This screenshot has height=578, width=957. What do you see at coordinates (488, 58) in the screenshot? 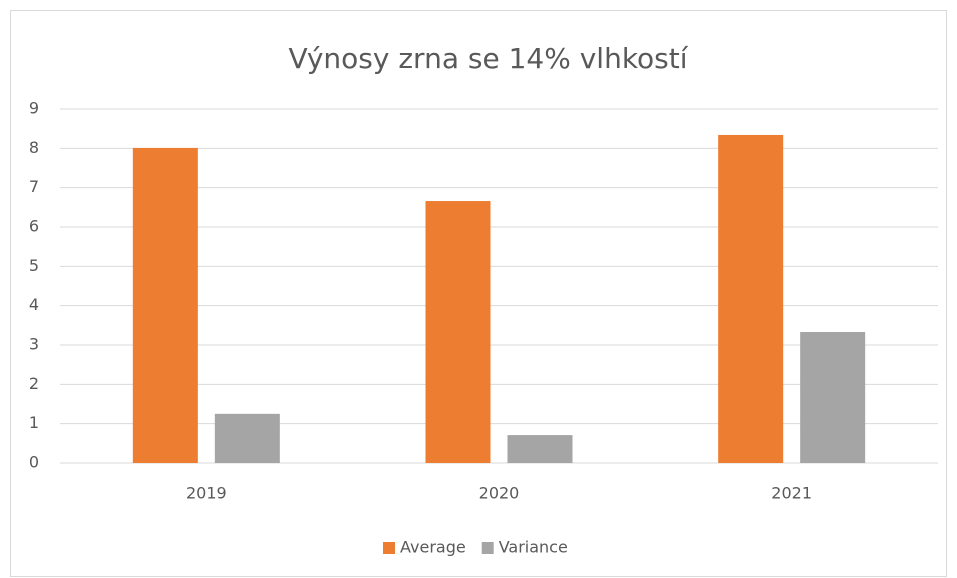
I see `chart-title: Výnosy zrna se 14% vlhkostí` at bounding box center [488, 58].